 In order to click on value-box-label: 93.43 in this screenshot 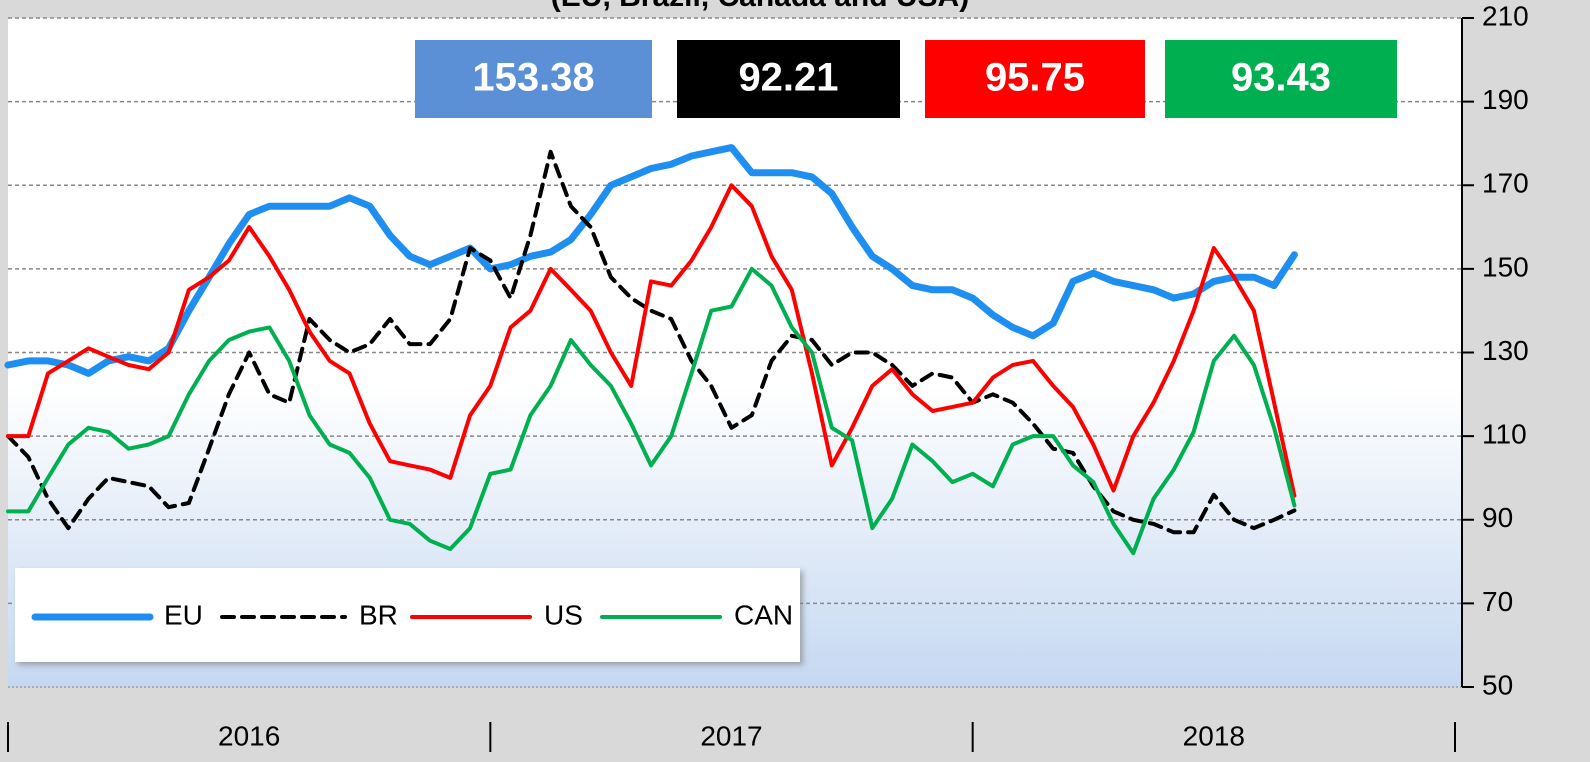, I will do `click(1281, 78)`.